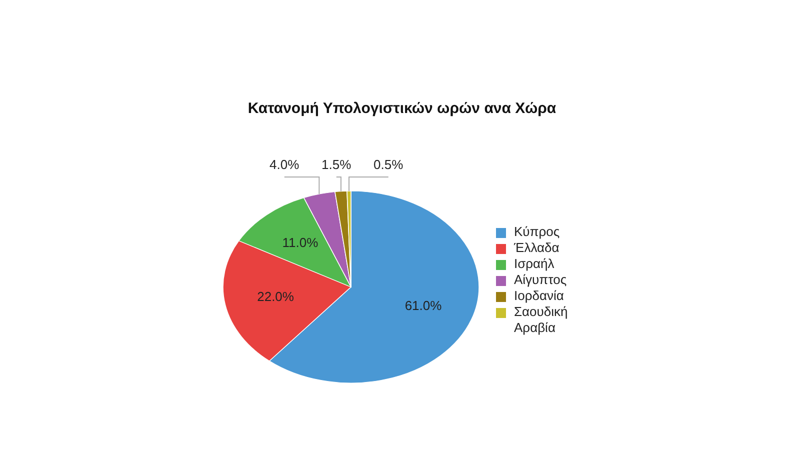 Image resolution: width=800 pixels, height=465 pixels. What do you see at coordinates (285, 164) in the screenshot?
I see `data-label: 4.0%` at bounding box center [285, 164].